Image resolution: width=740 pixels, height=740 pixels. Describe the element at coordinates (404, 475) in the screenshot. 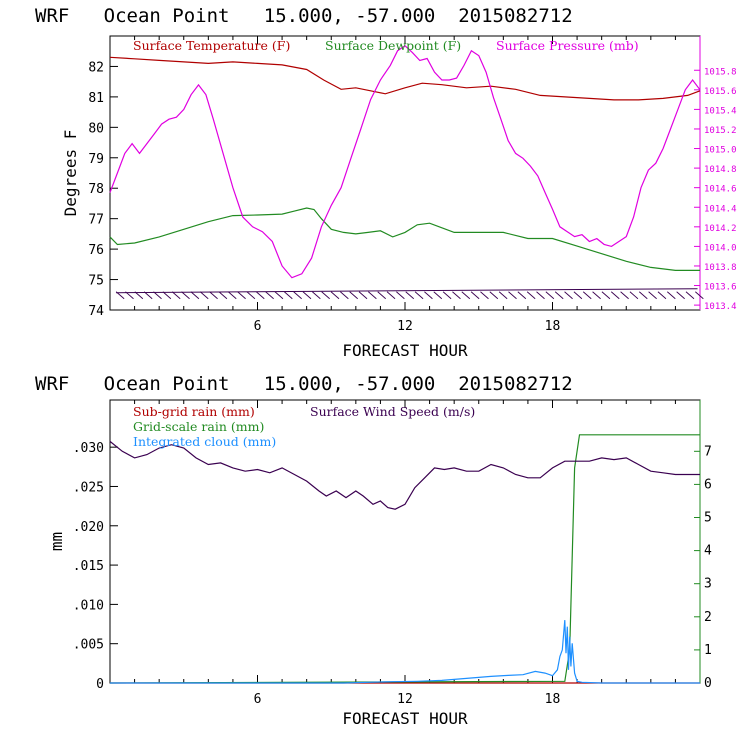

I see `wind-speed-line` at that location.